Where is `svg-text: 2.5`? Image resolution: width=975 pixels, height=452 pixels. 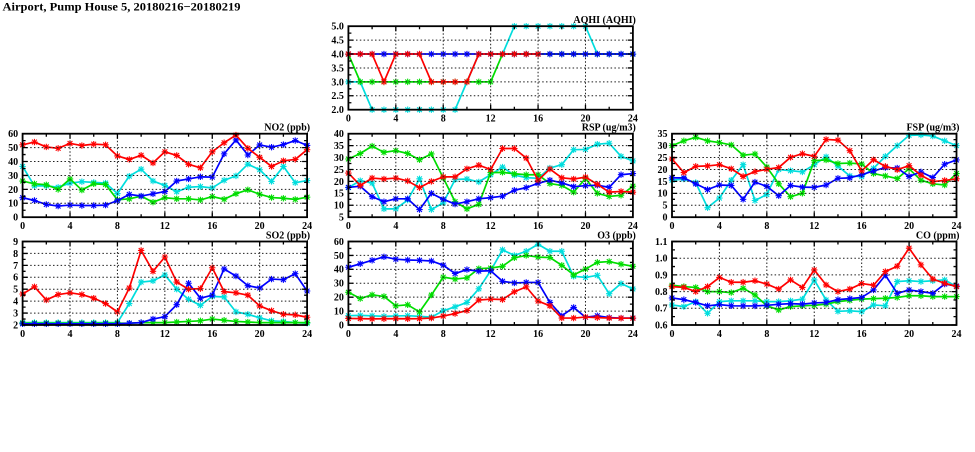
svg-text: 2.5 is located at coordinates (337, 96).